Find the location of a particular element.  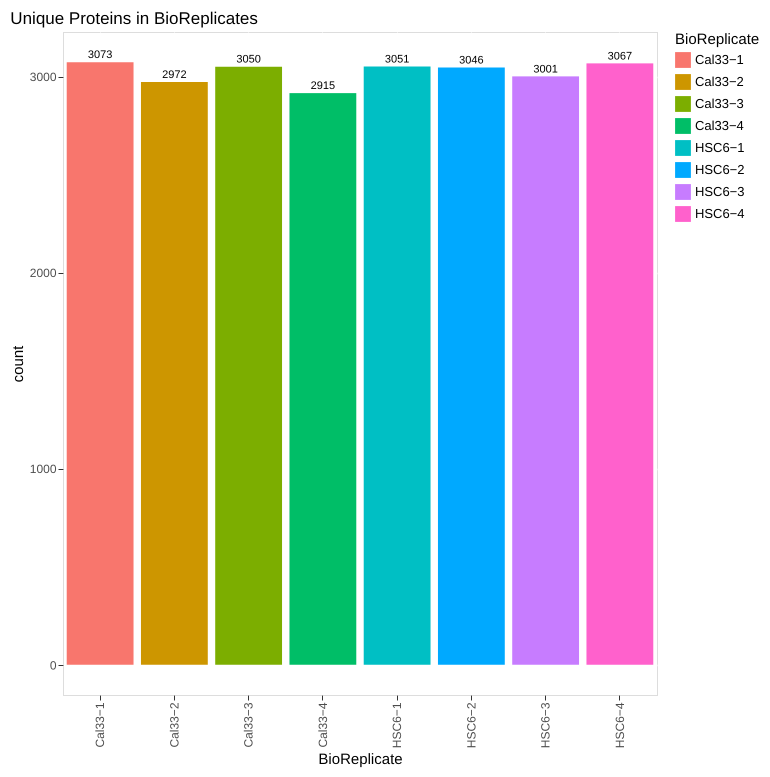

legend-label: HSC6−2 is located at coordinates (719, 169).